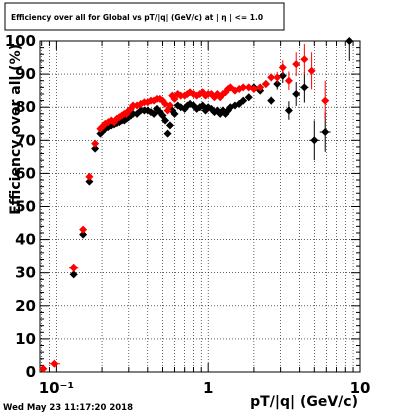 This screenshot has width=400, height=414. I want to click on y-tick-label: 30, so click(25, 273).